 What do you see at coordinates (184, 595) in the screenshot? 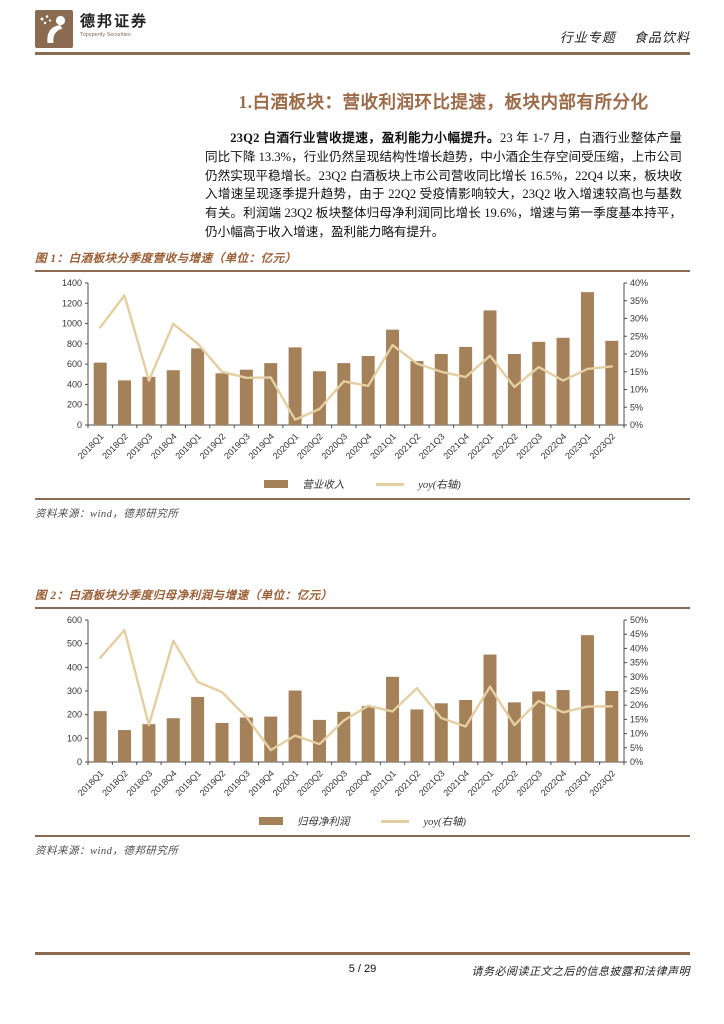
I see `figure2-caption: 图 2：白酒板块分季度归母净利润与增速（单位：亿元）` at bounding box center [184, 595].